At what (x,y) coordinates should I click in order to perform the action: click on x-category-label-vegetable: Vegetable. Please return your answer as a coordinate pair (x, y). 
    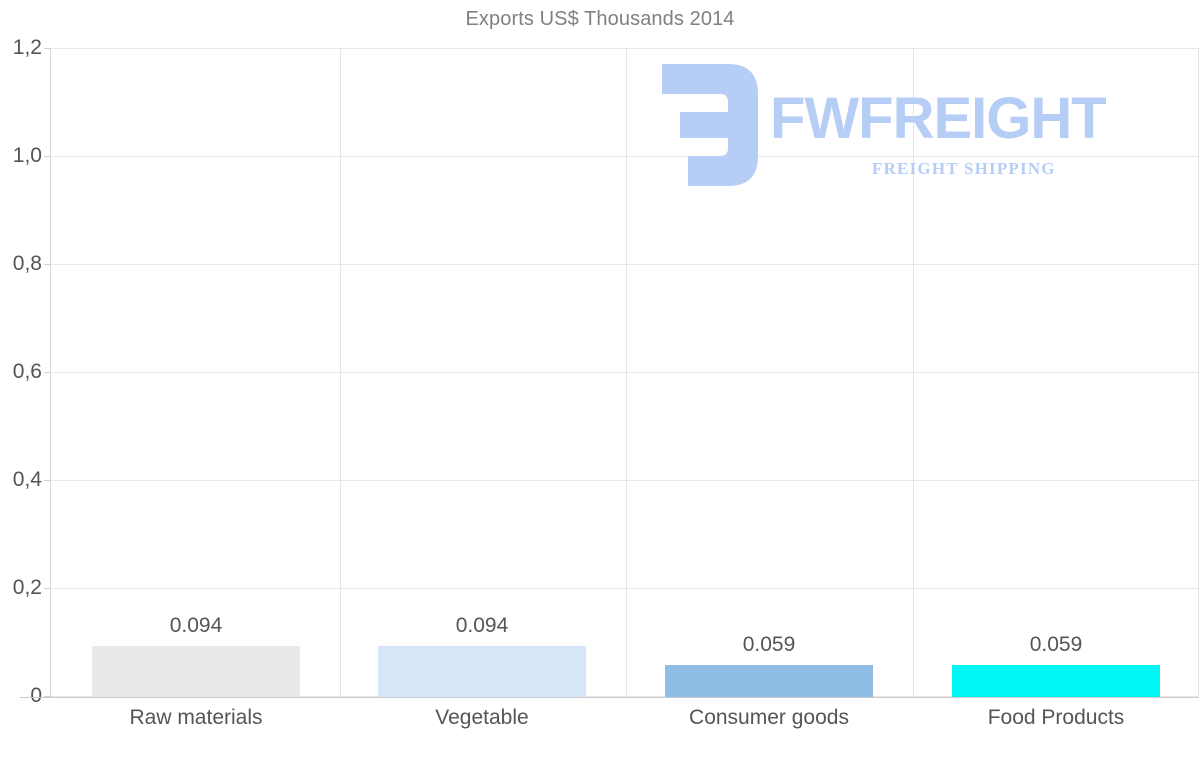
    Looking at the image, I should click on (482, 717).